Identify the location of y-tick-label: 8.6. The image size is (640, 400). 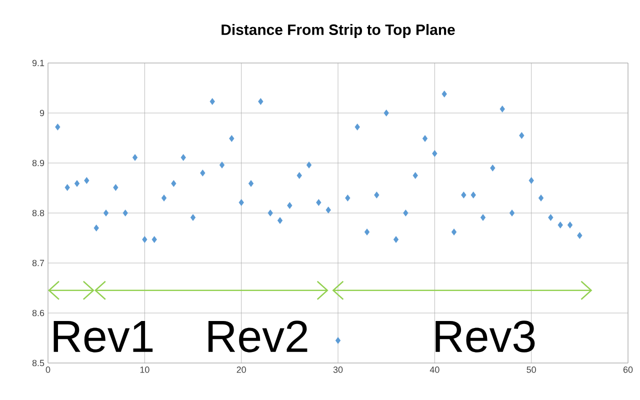
(38, 313).